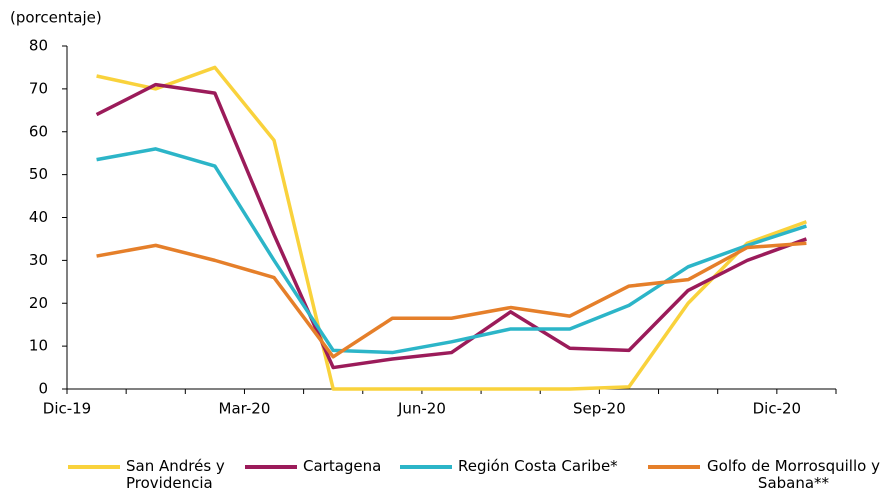 This screenshot has width=891, height=497. Describe the element at coordinates (793, 474) in the screenshot. I see `legend-label: Golfo de Morrosquillo y Sabana**` at that location.